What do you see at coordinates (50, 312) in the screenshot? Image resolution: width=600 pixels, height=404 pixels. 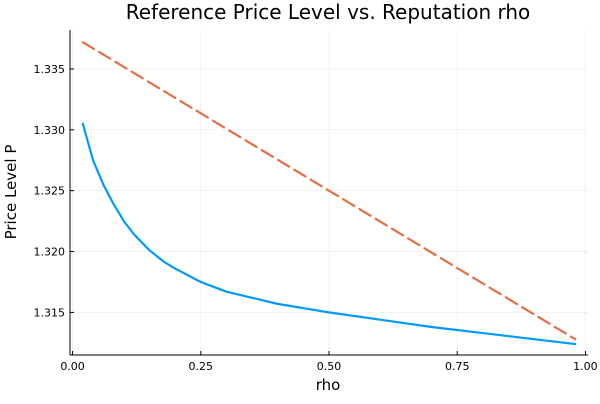 I see `y-tick-label: 1.315` at bounding box center [50, 312].